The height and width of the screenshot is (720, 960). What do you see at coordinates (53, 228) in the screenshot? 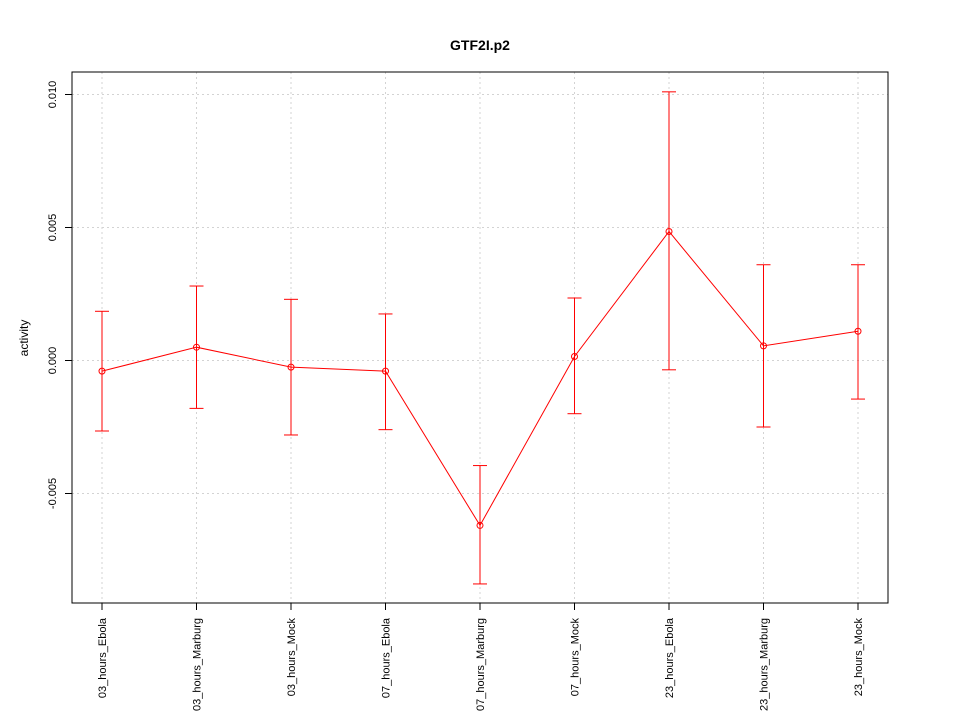
I see `y-tick-label: 0.005` at bounding box center [53, 228].